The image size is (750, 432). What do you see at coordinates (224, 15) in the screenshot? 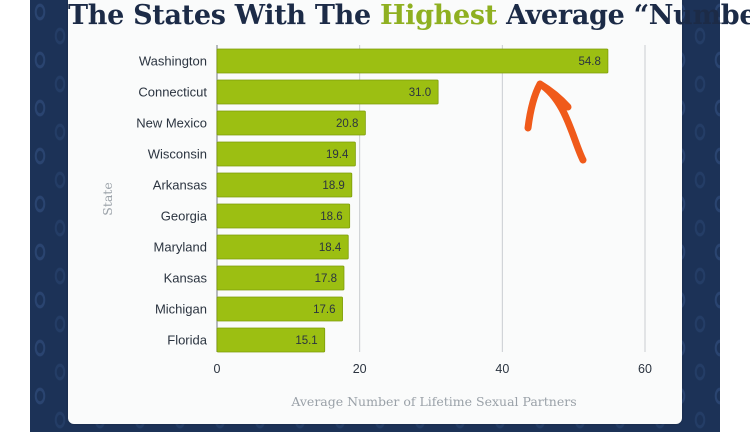
I see `title-prefix: The States With The` at bounding box center [224, 15].